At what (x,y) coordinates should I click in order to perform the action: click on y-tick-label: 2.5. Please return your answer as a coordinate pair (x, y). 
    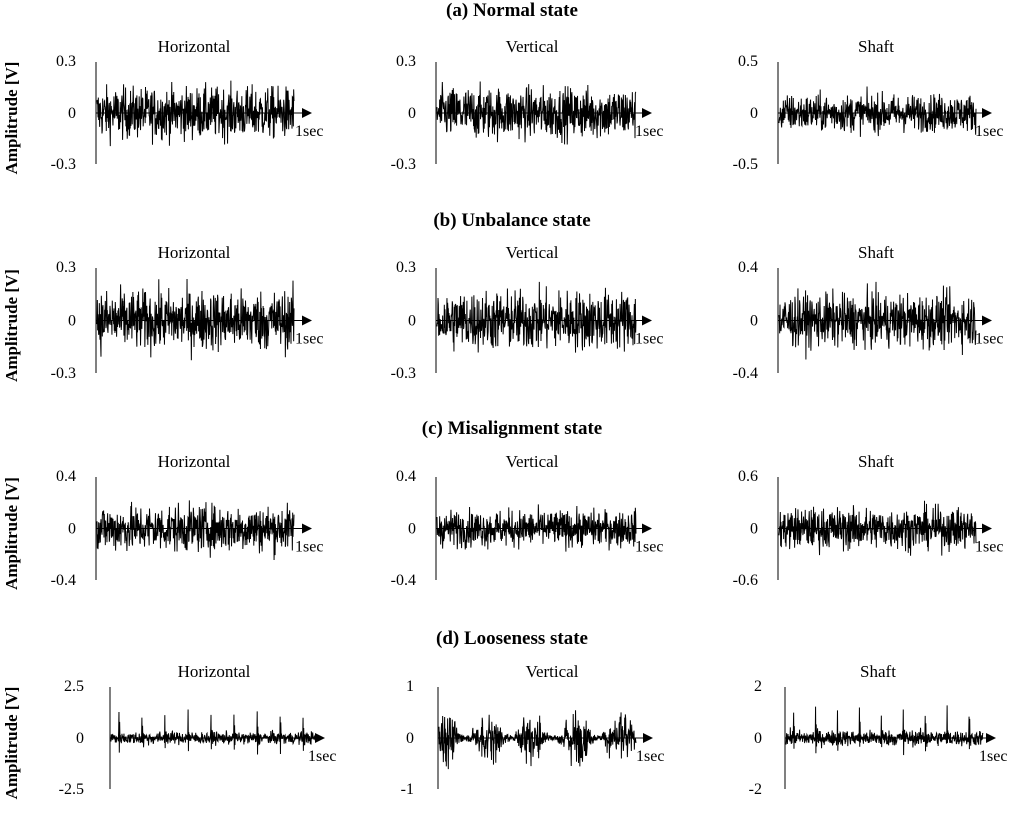
    Looking at the image, I should click on (74, 686).